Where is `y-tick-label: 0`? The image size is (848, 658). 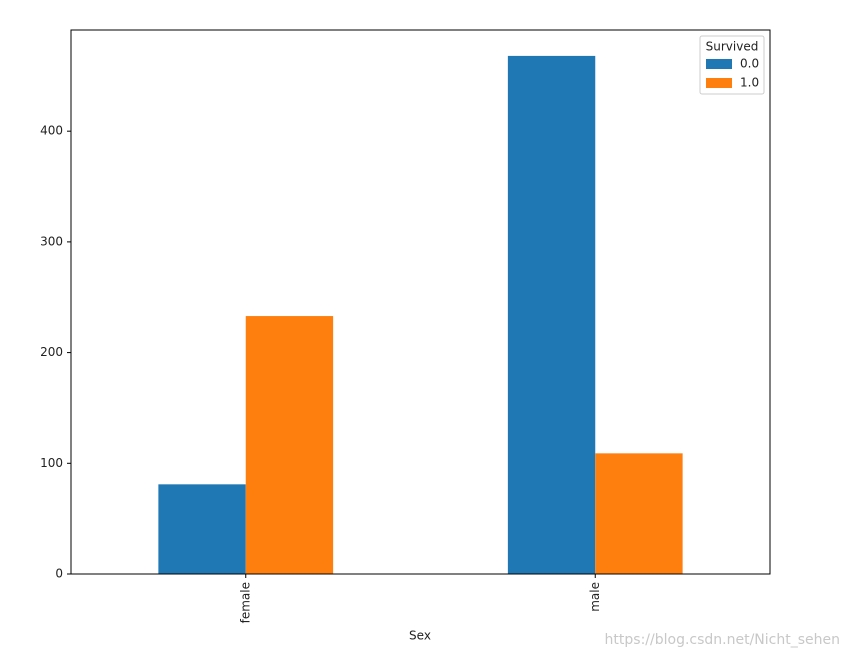
y-tick-label: 0 is located at coordinates (59, 574).